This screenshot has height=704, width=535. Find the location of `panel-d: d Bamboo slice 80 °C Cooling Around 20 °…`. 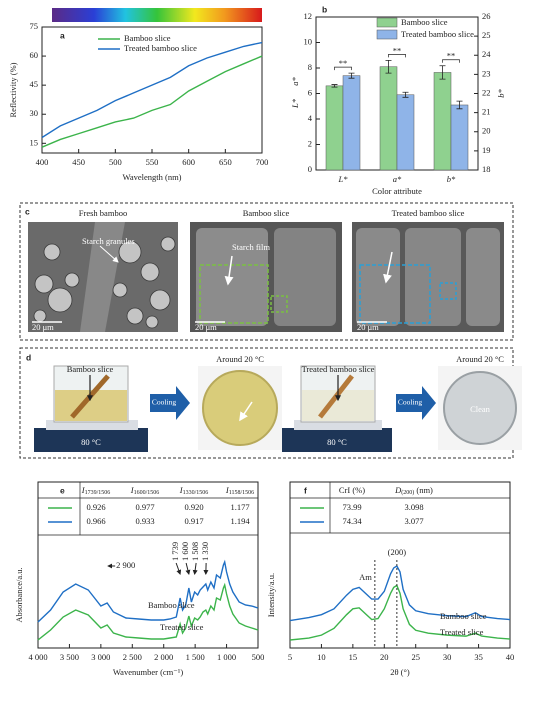

panel-d: d Bamboo slice 80 °C Cooling Around 20 °… is located at coordinates (270, 403).